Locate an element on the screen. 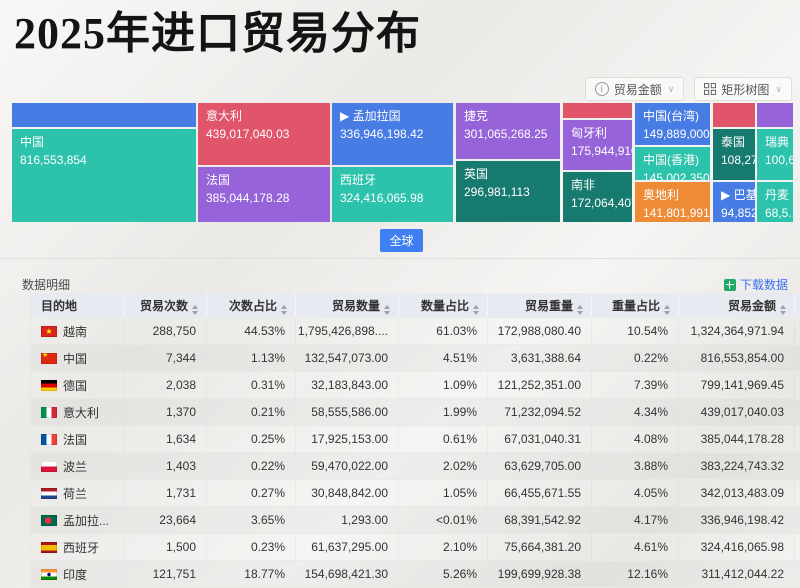 This screenshot has height=588, width=800. value-cell: 0.21% is located at coordinates (251, 412).